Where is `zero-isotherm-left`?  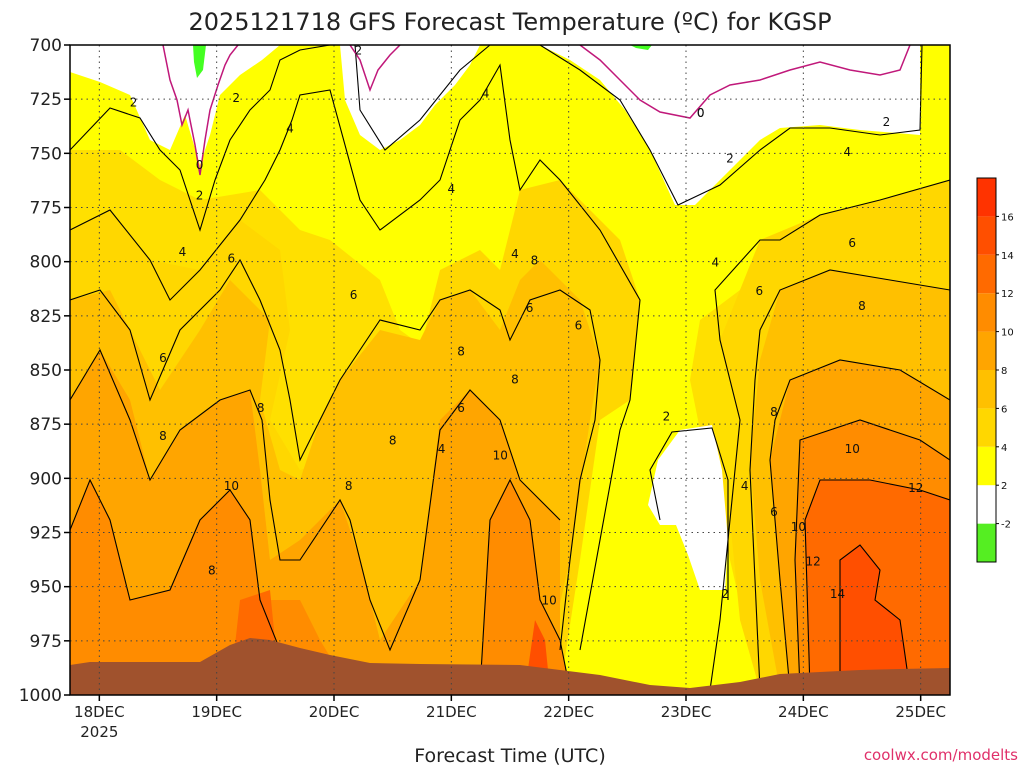
zero-isotherm-left is located at coordinates (200, 110).